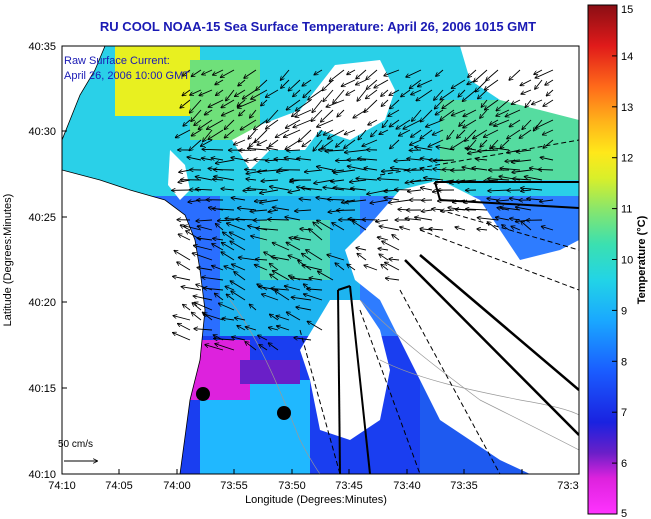  I want to click on x-tick-label: 74:05, so click(119, 486).